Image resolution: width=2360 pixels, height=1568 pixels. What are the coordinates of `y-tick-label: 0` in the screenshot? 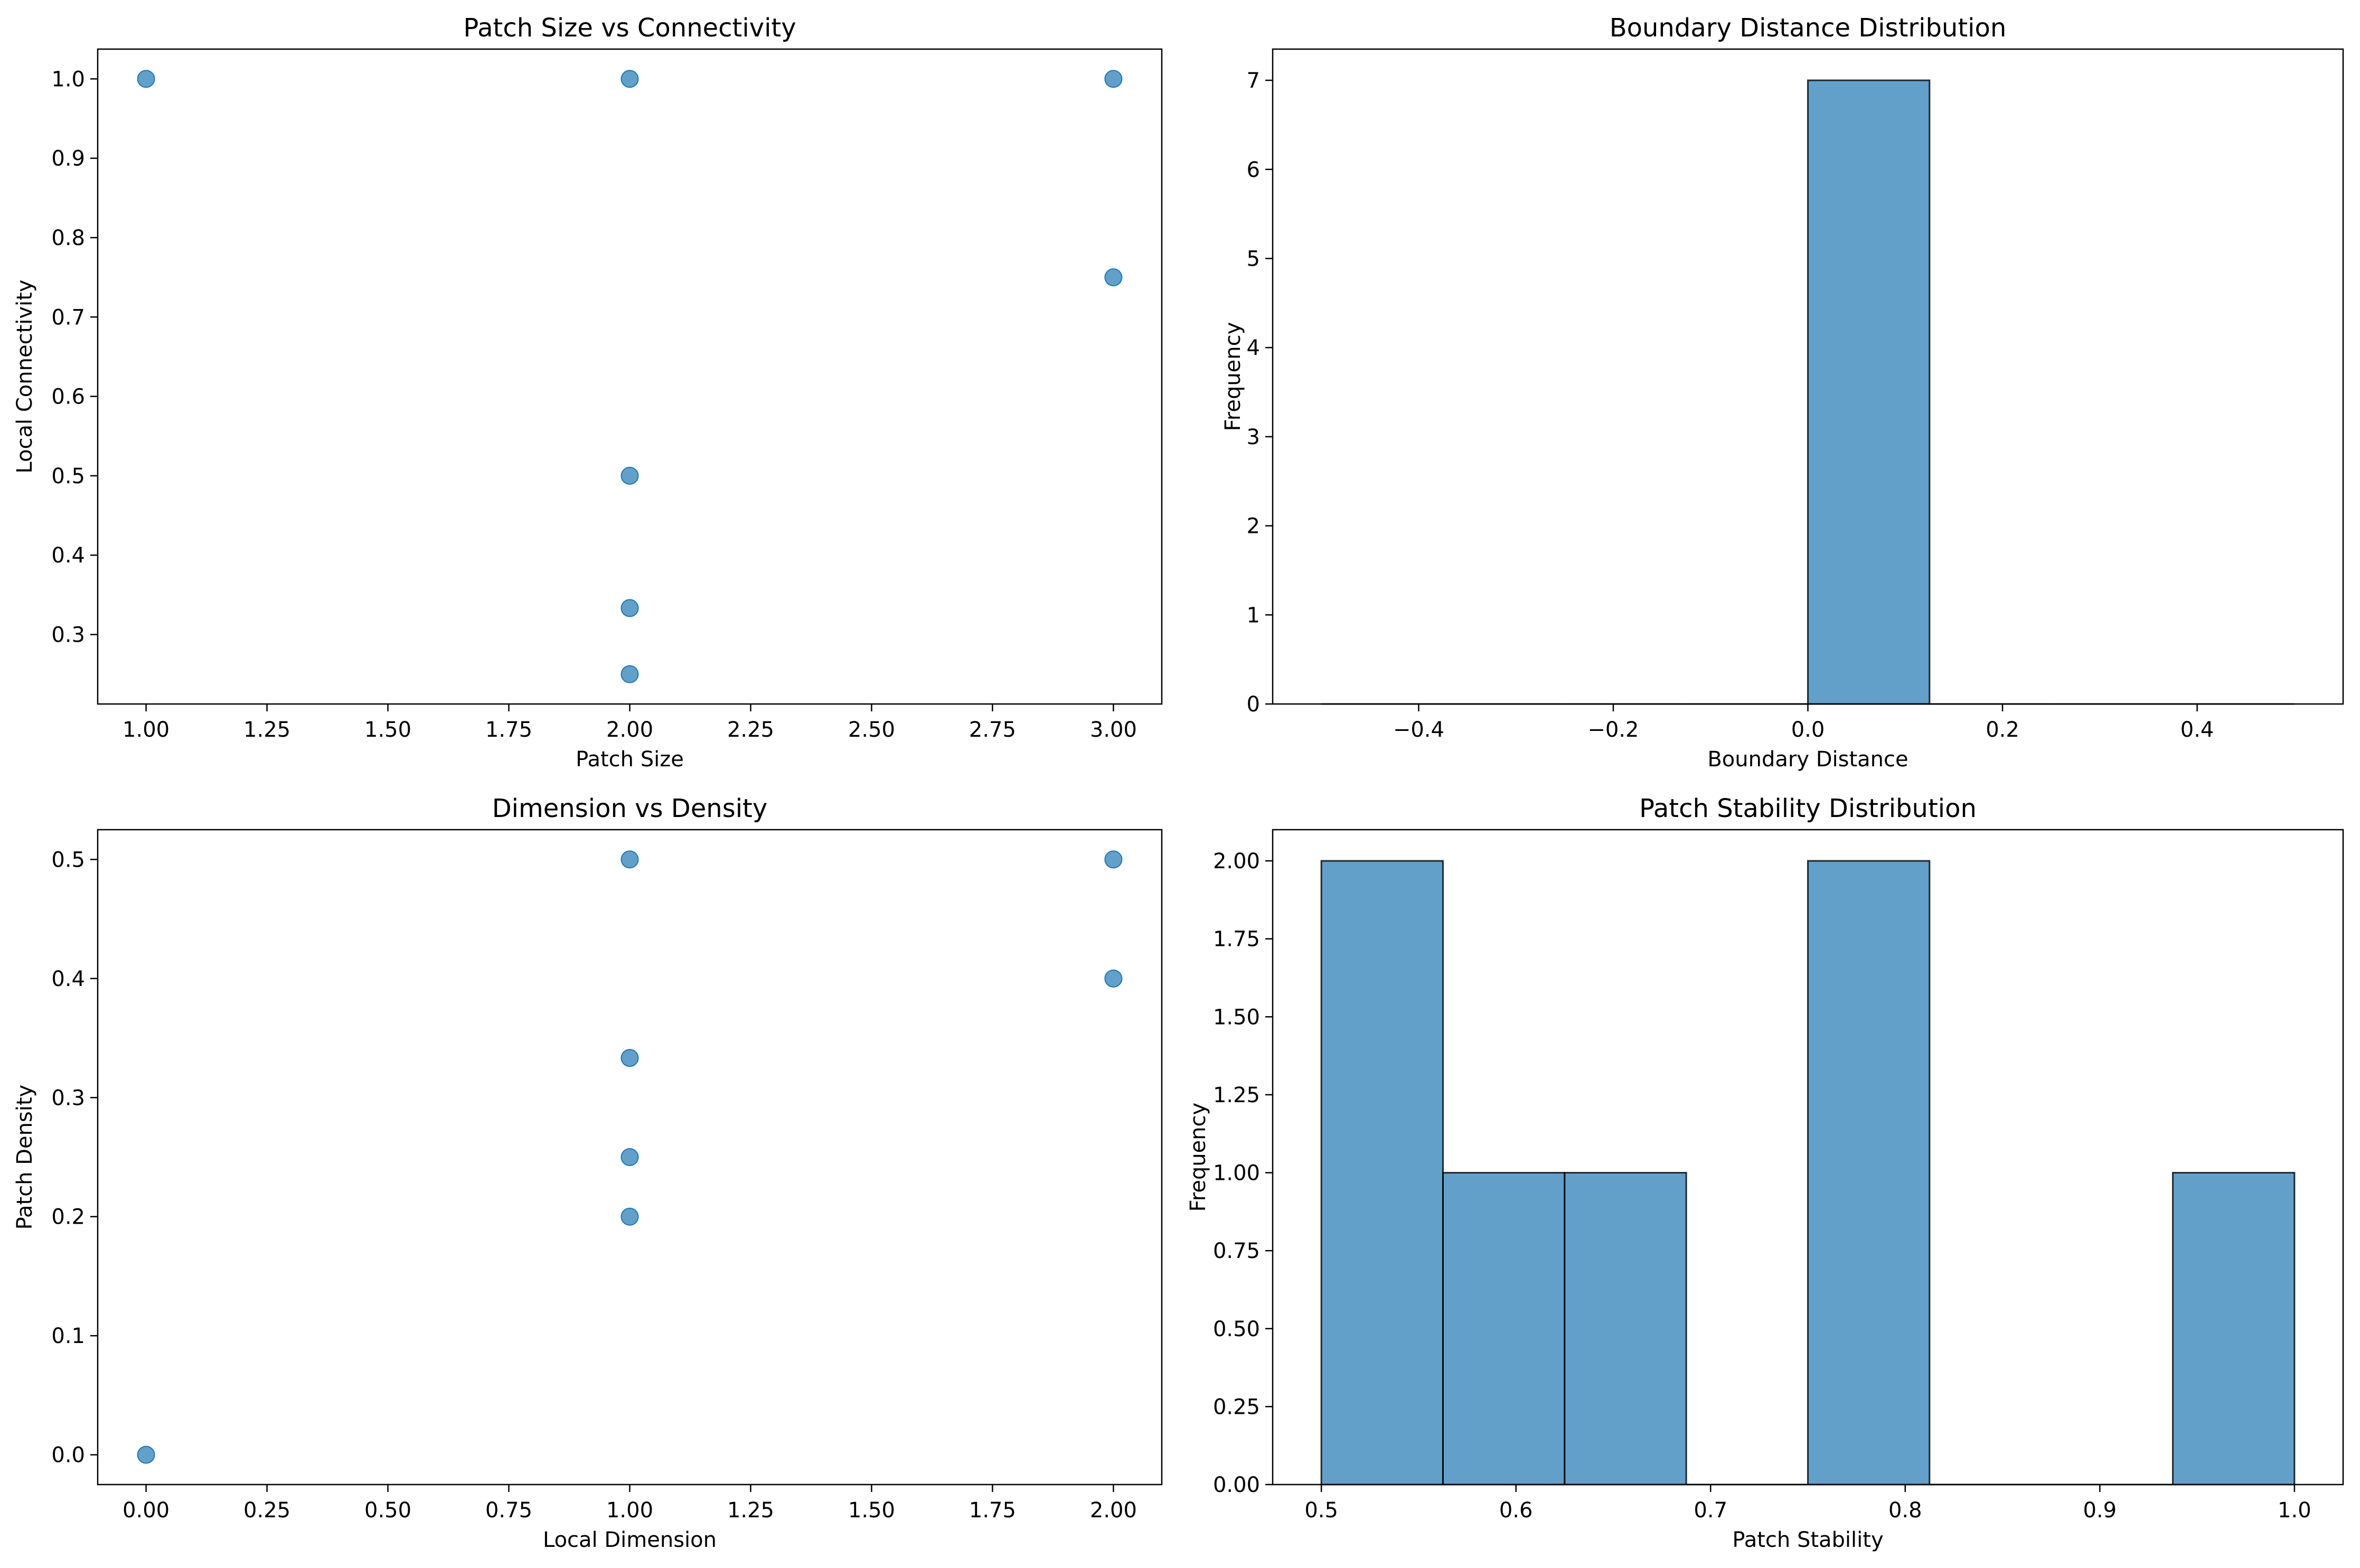 It's located at (1253, 704).